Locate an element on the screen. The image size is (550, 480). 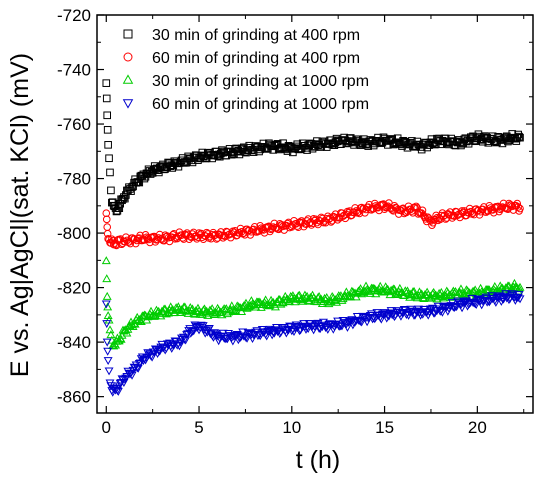
x-tick-label: 10 is located at coordinates (291, 427).